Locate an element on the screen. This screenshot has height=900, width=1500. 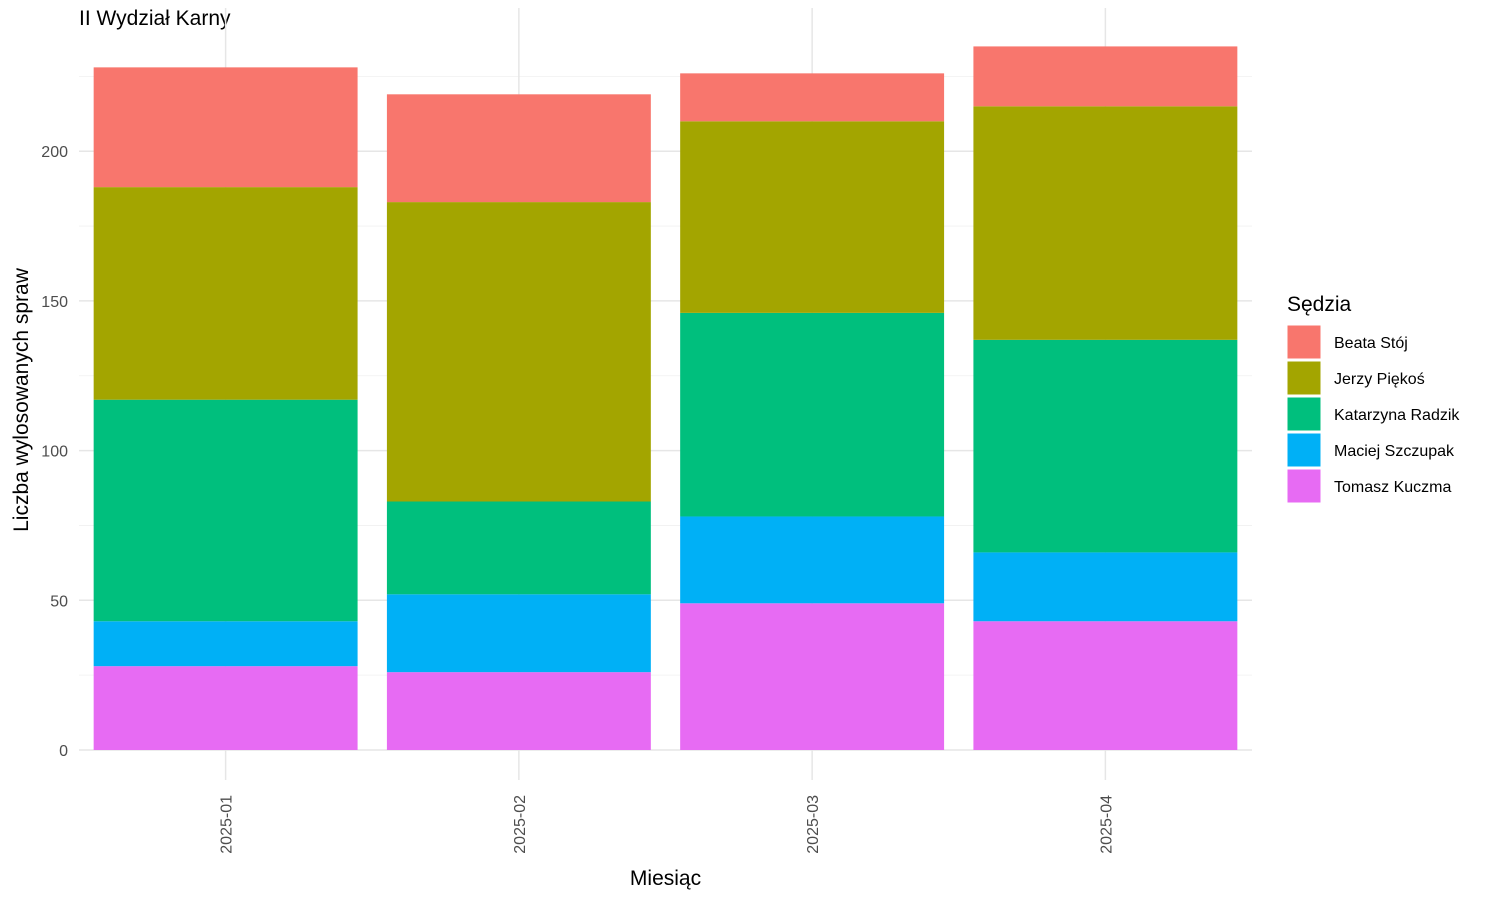
legend-label: Maciej Szczupak is located at coordinates (1394, 451).